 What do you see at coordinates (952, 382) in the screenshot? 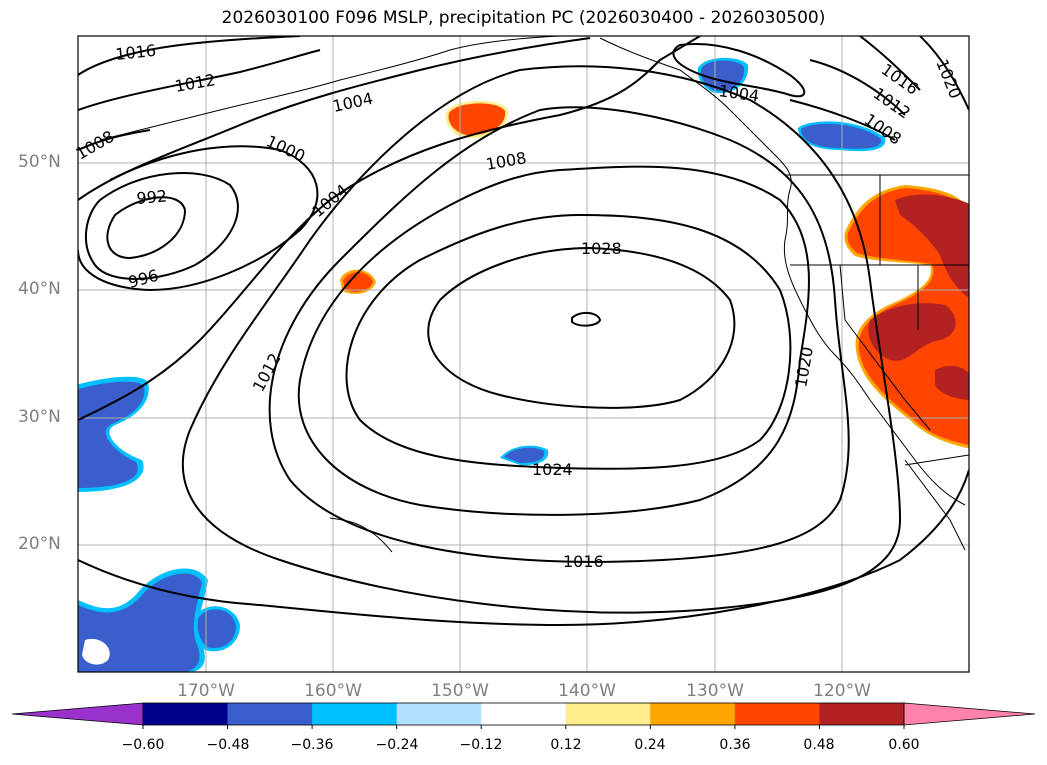
I see `precip-area-nv-dark` at bounding box center [952, 382].